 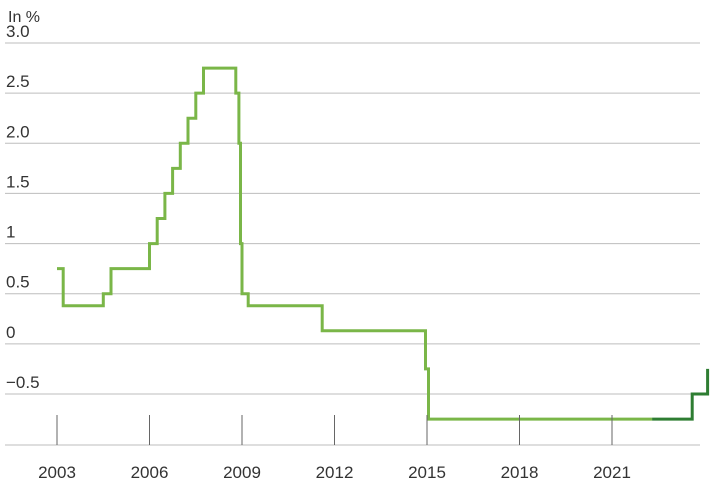 What do you see at coordinates (18, 181) in the screenshot?
I see `y-tick-label: 1.5` at bounding box center [18, 181].